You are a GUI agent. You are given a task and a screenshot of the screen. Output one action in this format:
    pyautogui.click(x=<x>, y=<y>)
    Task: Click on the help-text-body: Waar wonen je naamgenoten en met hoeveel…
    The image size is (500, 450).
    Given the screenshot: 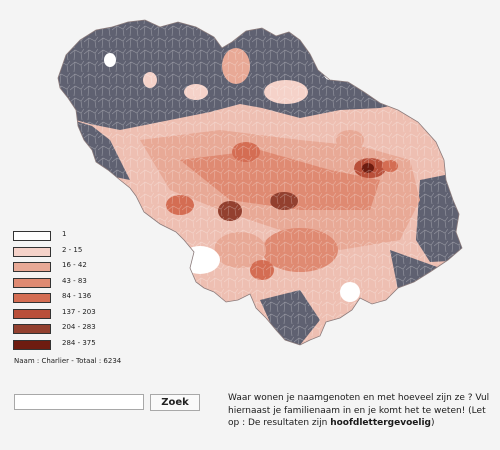 What is the action you would take?
    pyautogui.click(x=359, y=410)
    